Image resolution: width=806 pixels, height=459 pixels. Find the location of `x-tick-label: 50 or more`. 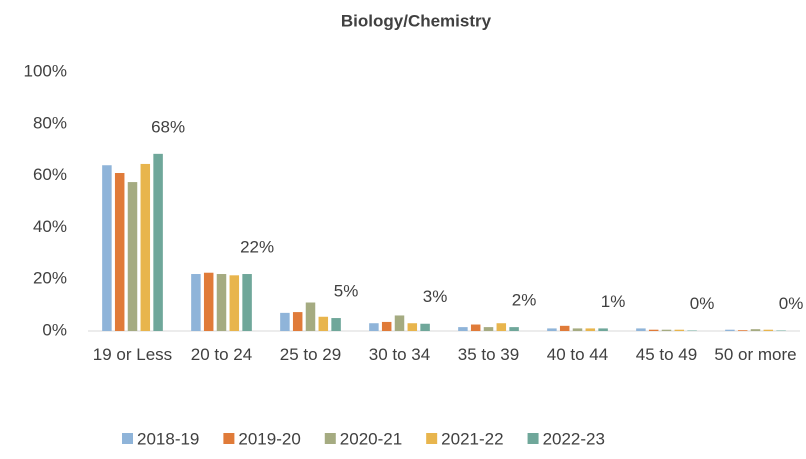

x-tick-label: 50 or more is located at coordinates (755, 354).